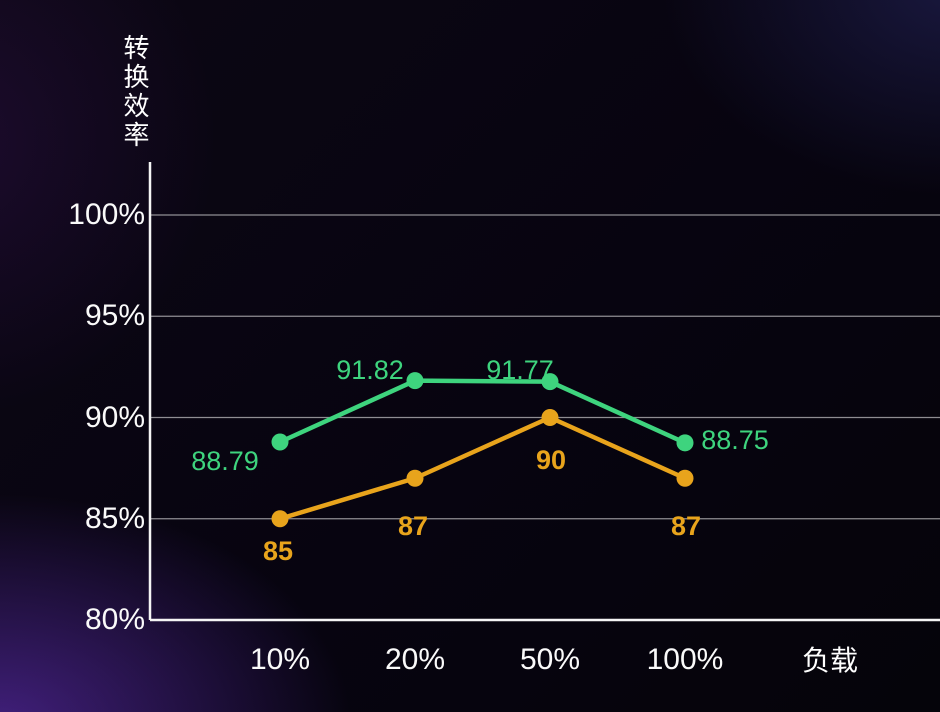 Image resolution: width=940 pixels, height=712 pixels. What do you see at coordinates (482, 412) in the screenshot?
I see `green-series-line` at bounding box center [482, 412].